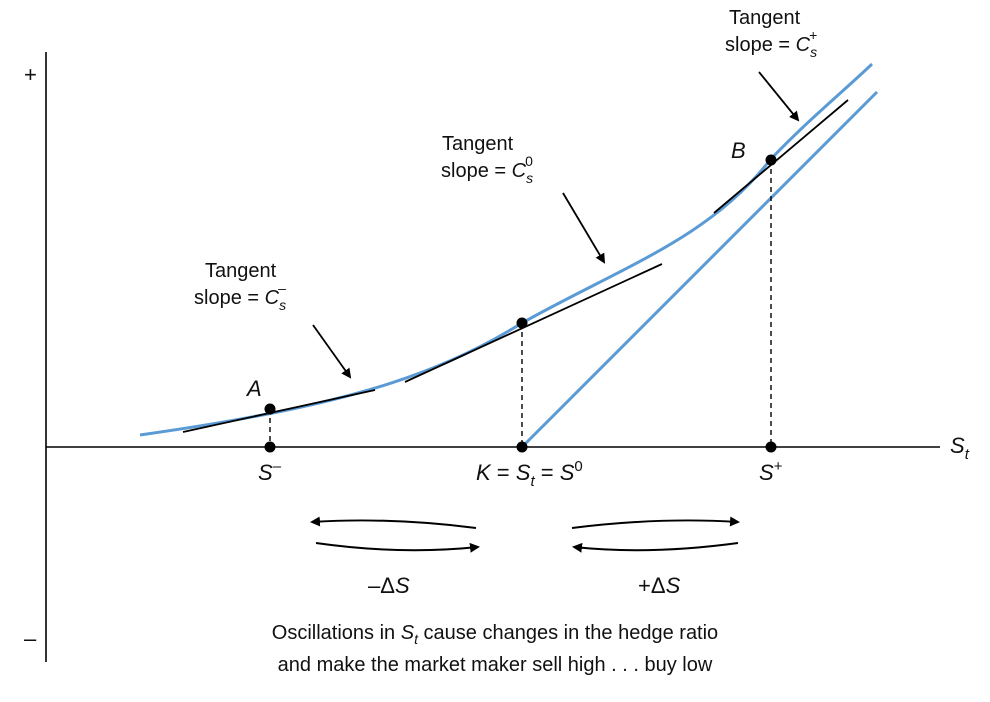 The image size is (990, 702). What do you see at coordinates (771, 43) in the screenshot?
I see `svg-text: slope = Cs+` at bounding box center [771, 43].